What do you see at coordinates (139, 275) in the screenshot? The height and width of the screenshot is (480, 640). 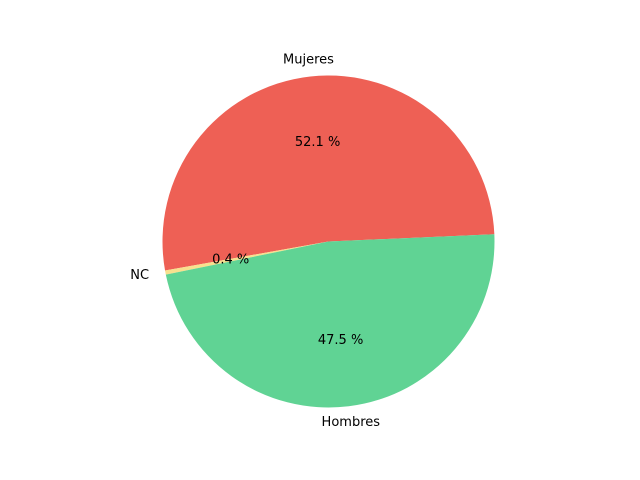 I see `pie-category-label-nc: NC` at bounding box center [139, 275].